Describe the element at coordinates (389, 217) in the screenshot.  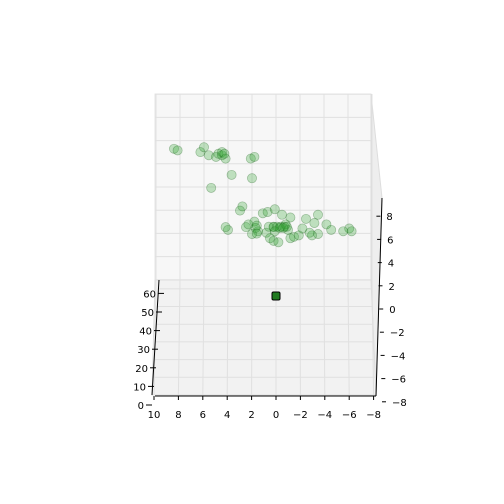
I see `z-tick-label: 8` at that location.